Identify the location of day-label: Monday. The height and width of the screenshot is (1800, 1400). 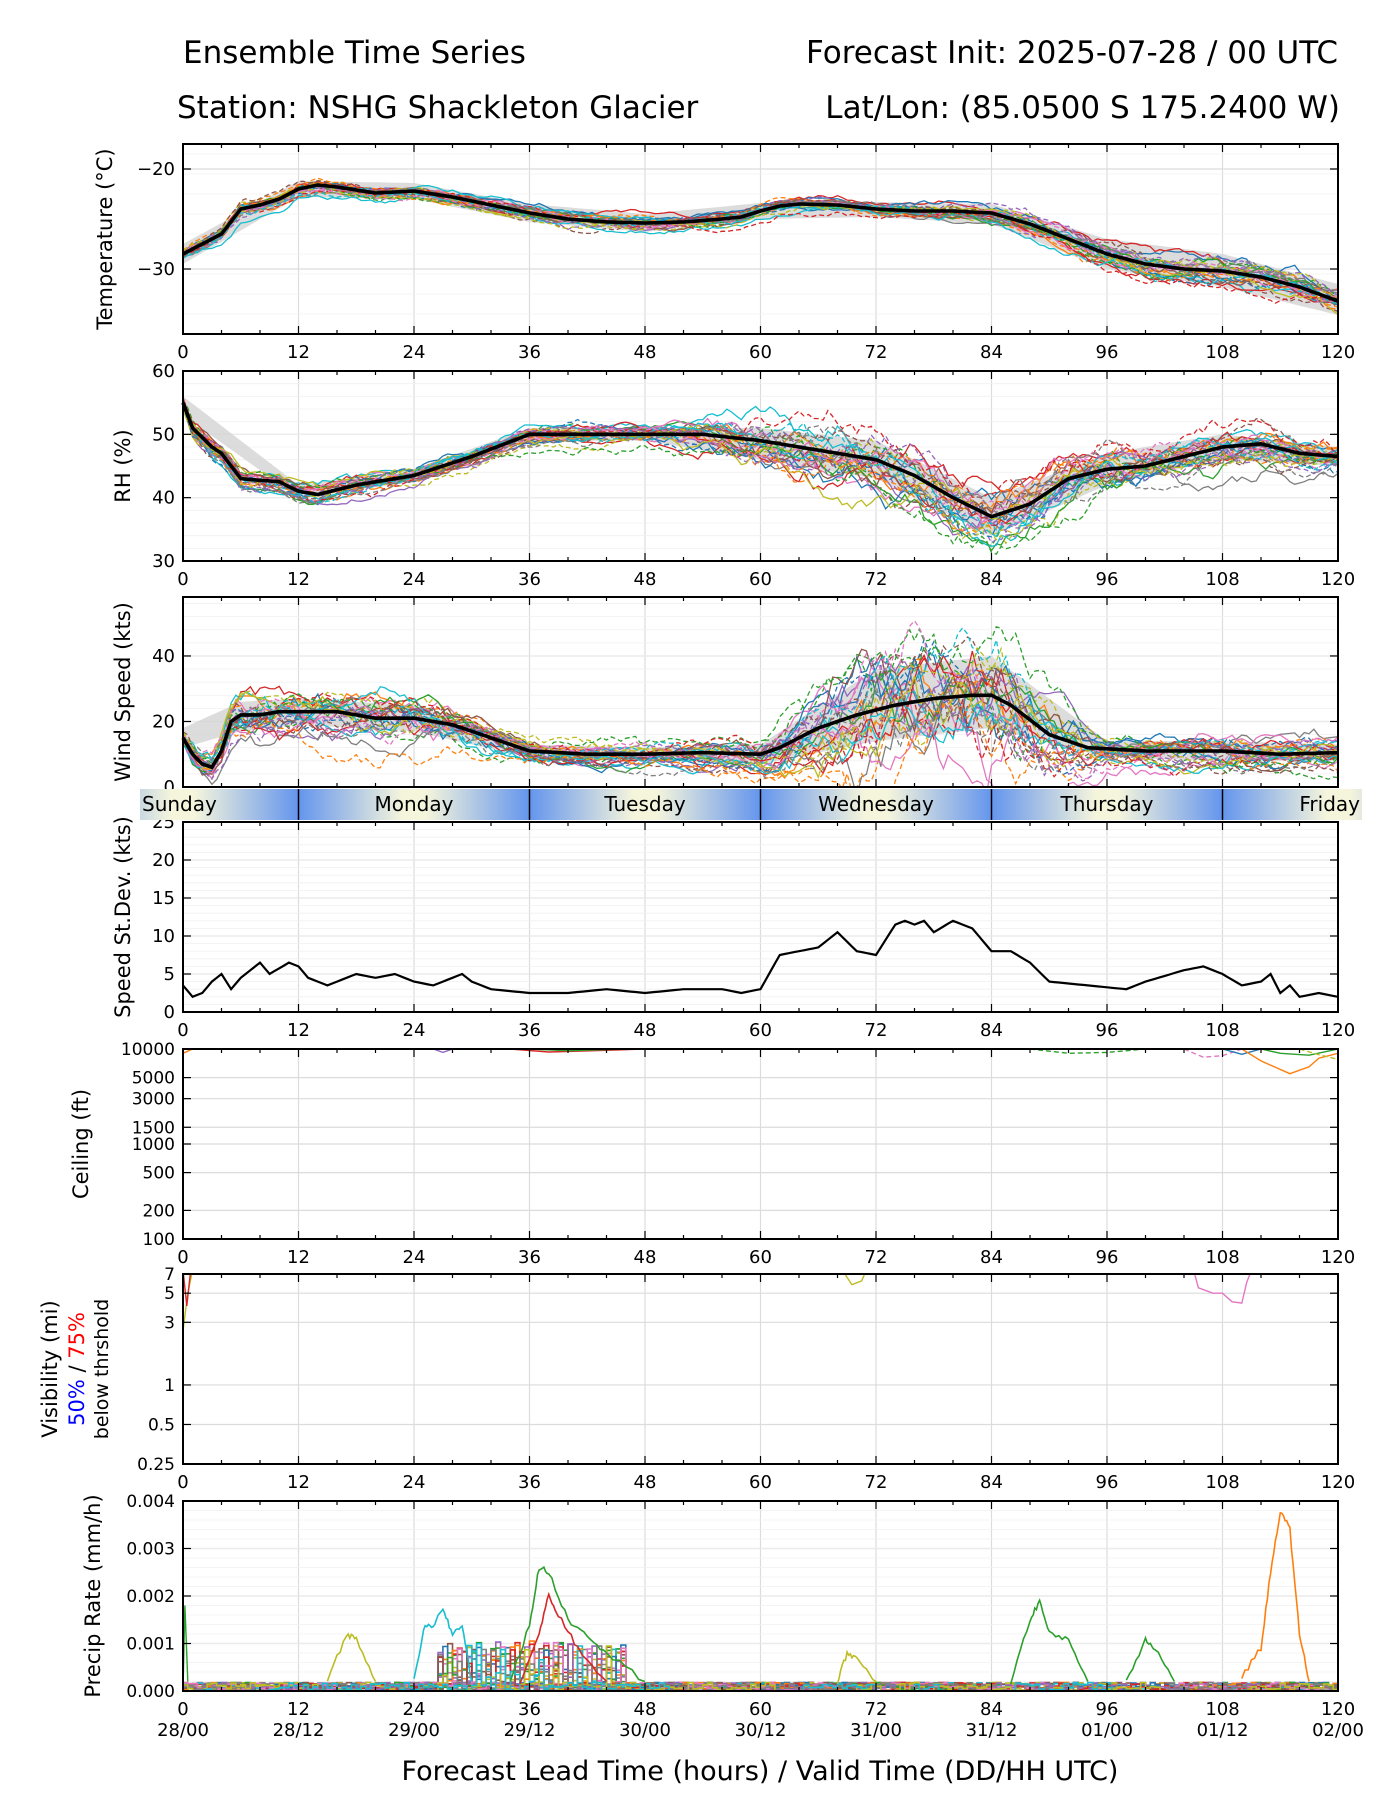
(414, 804).